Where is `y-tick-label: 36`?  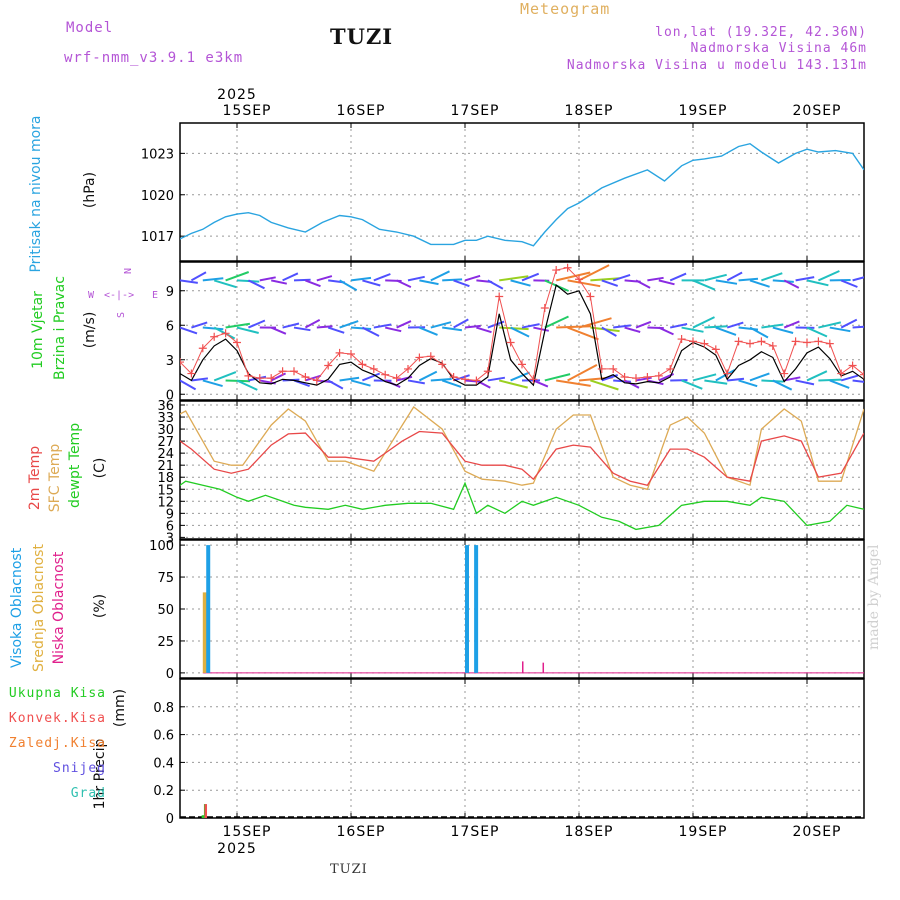
y-tick-label: 36 is located at coordinates (165, 406).